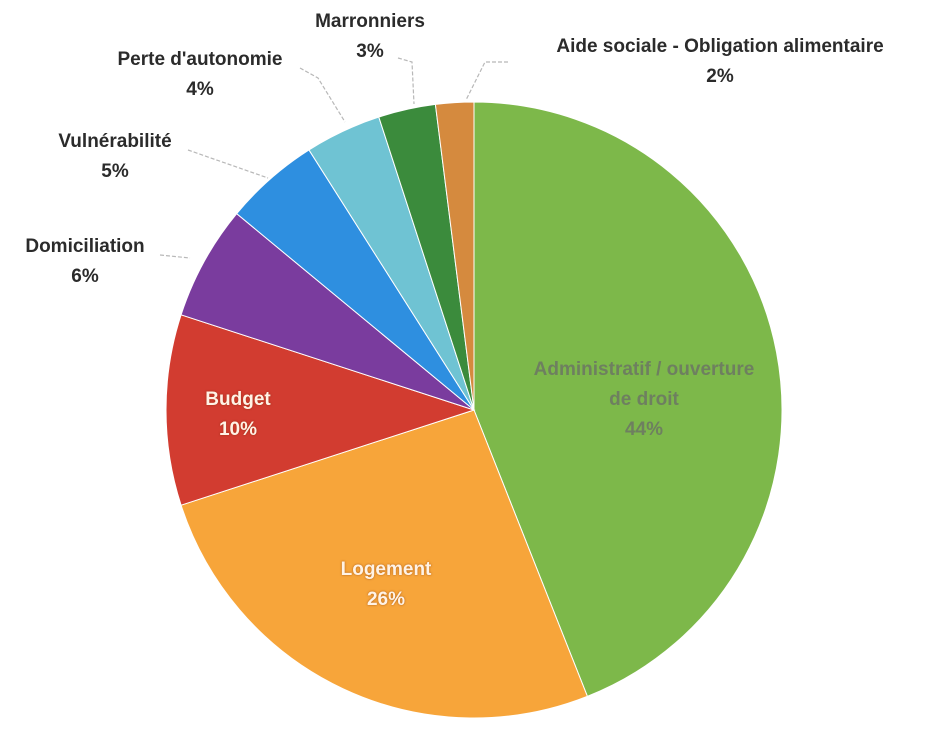 The width and height of the screenshot is (928, 729). Describe the element at coordinates (719, 62) in the screenshot. I see `slice-label: Aide sociale - Obligation alimentaire 2%` at that location.